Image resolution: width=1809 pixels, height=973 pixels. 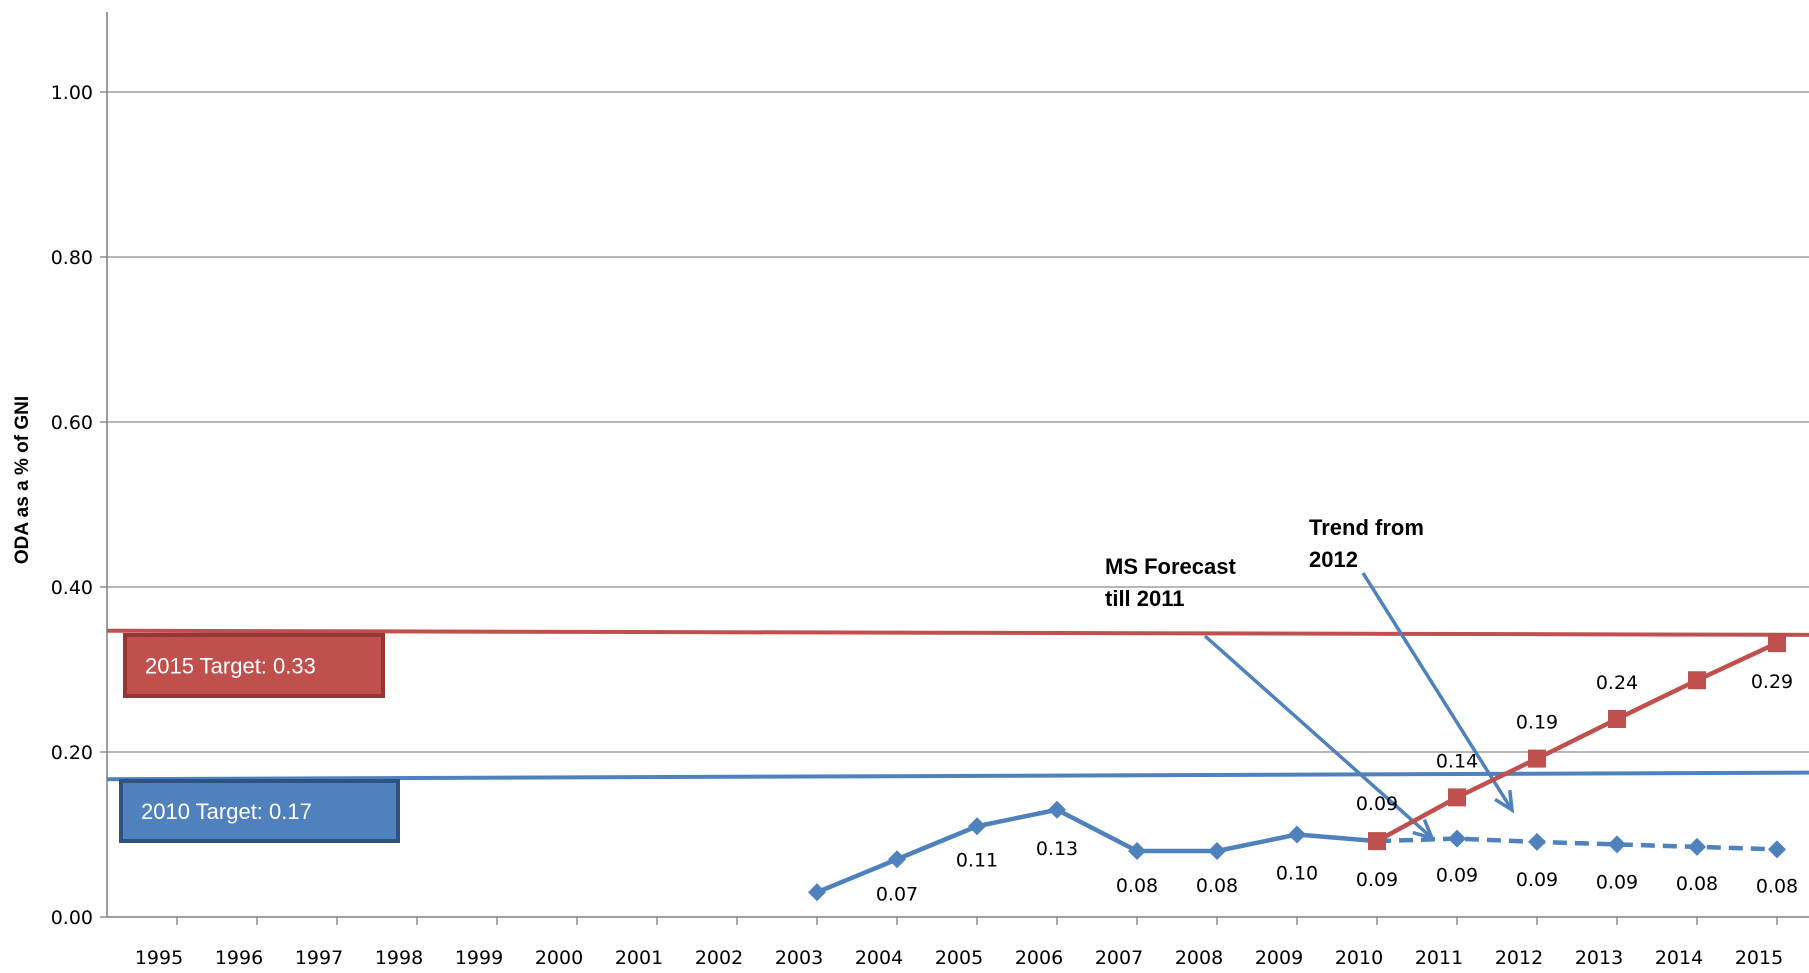 What do you see at coordinates (879, 958) in the screenshot?
I see `x-tick-label: 2004` at bounding box center [879, 958].